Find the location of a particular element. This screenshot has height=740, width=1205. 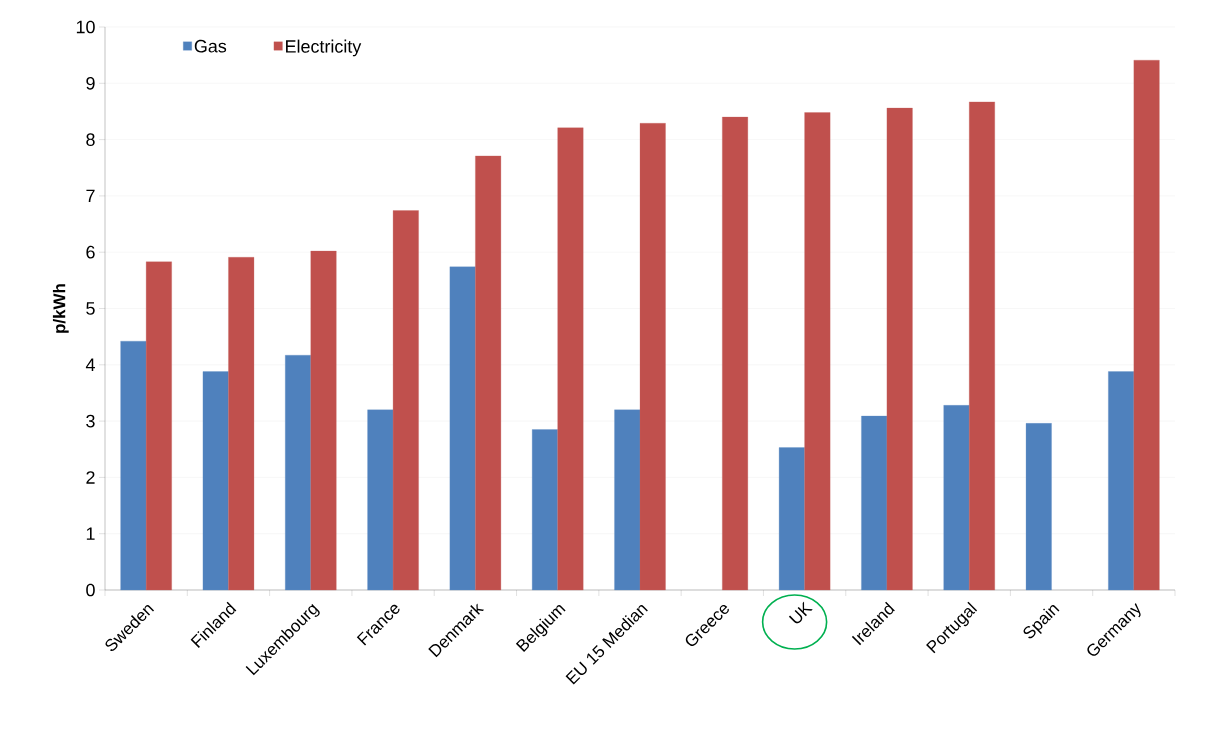

y-tick-label: 9 is located at coordinates (90, 83).